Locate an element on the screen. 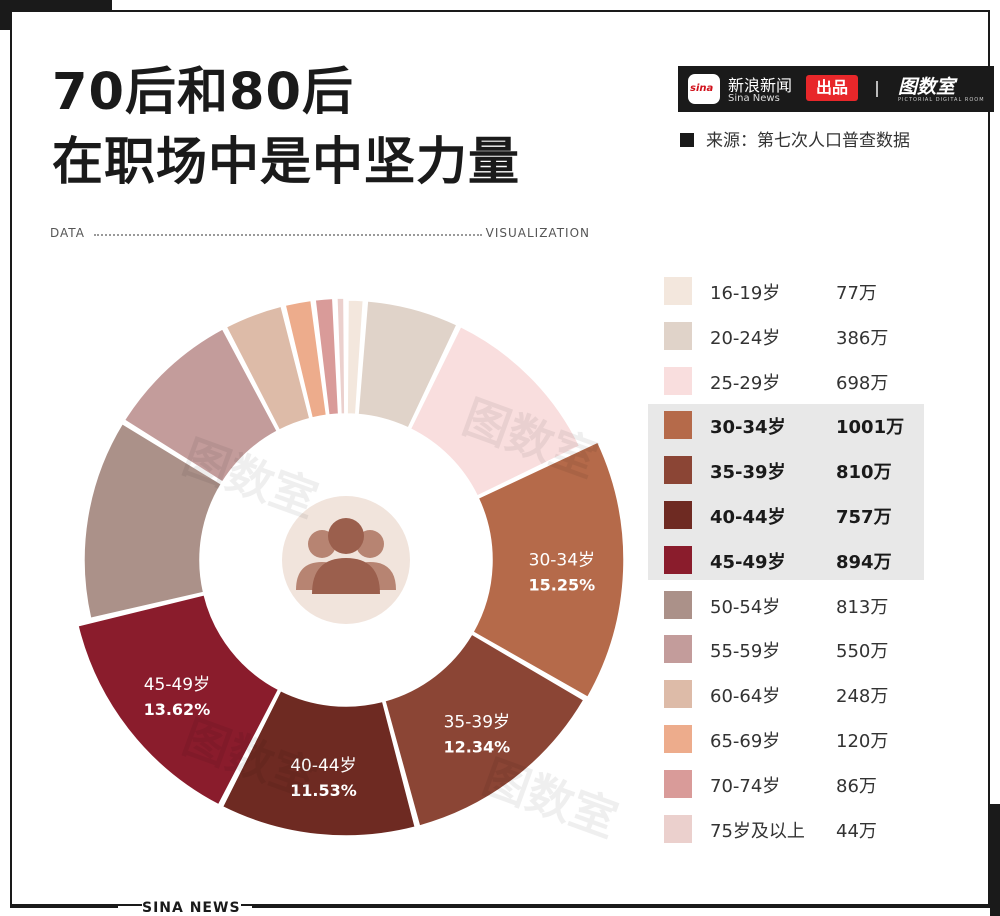  legend-item: 40-44岁 757万 is located at coordinates (824, 521).